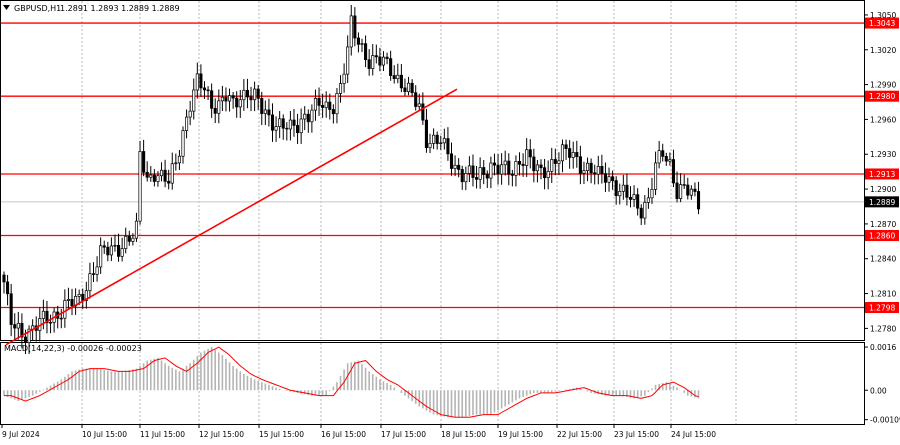 The height and width of the screenshot is (445, 900). I want to click on level-tag-label: 1.2798, so click(882, 307).